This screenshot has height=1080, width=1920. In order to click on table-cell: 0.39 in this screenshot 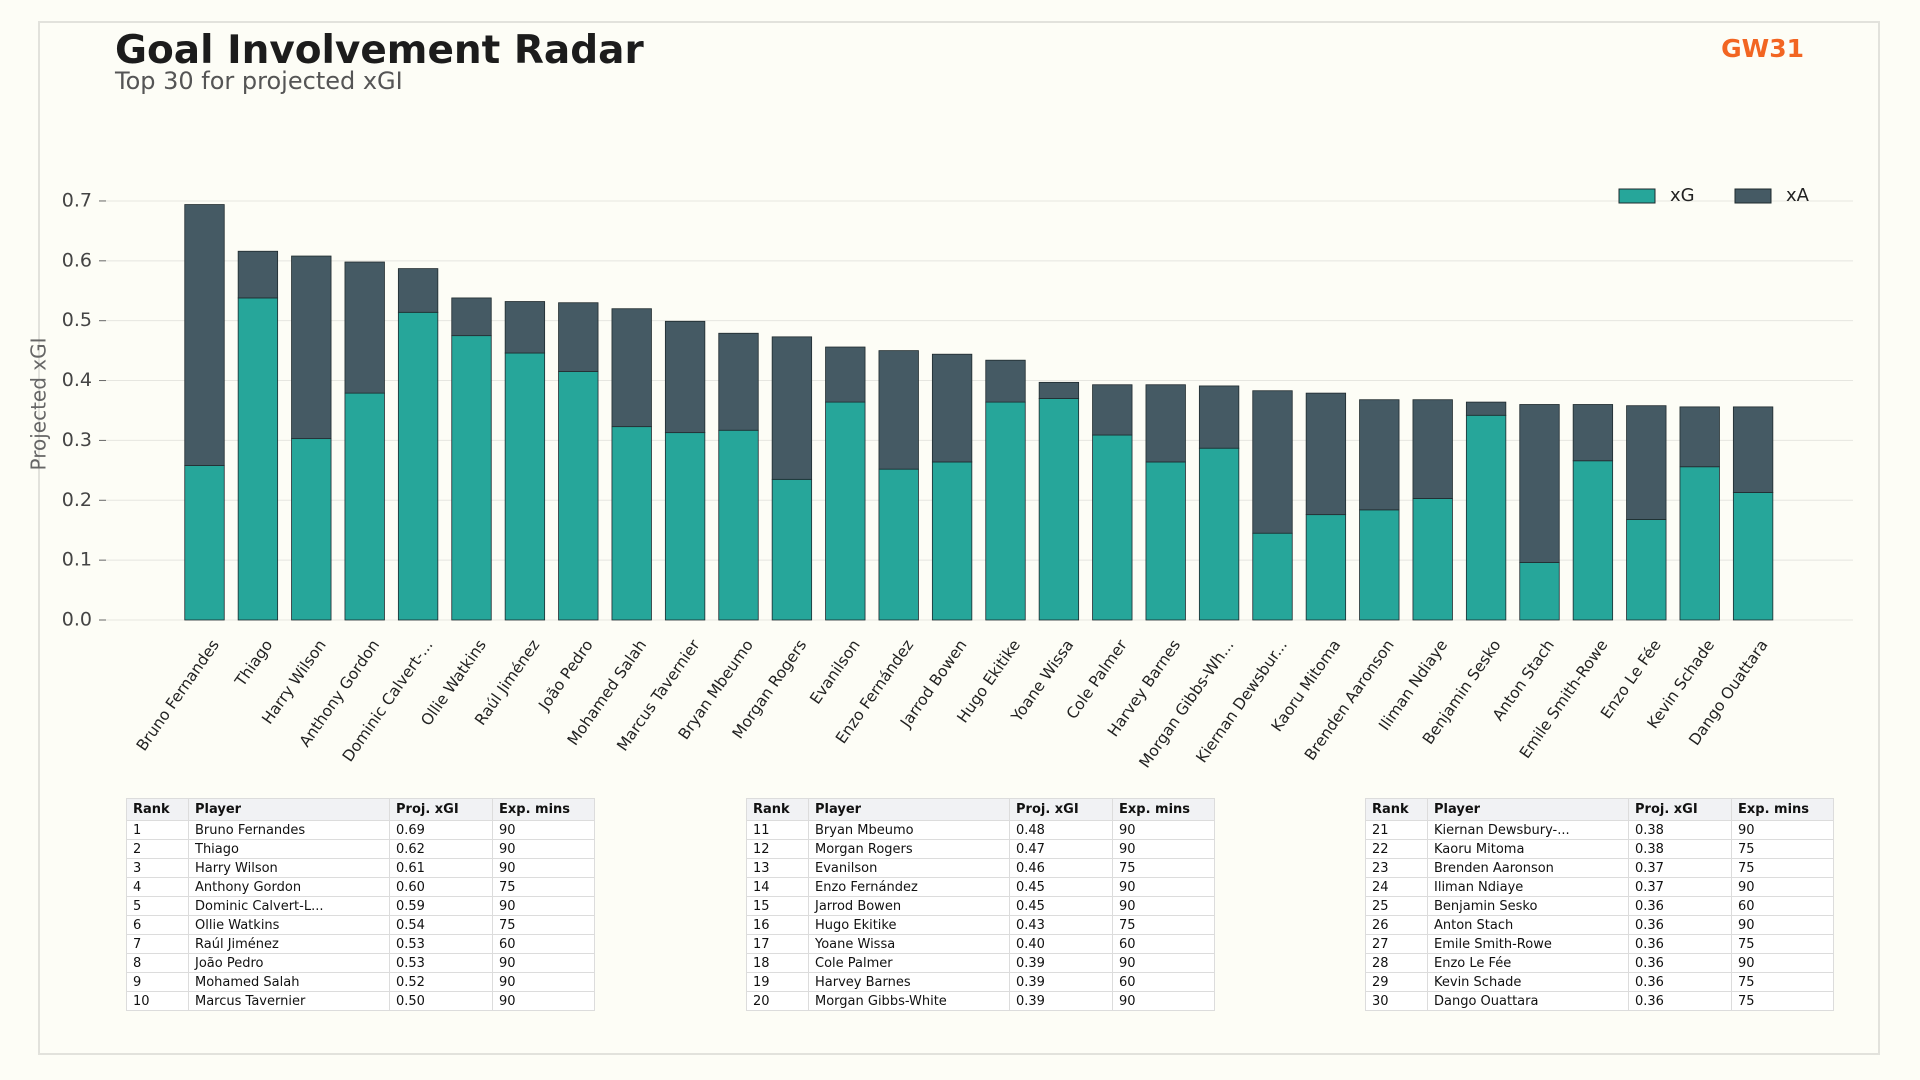, I will do `click(1061, 1001)`.